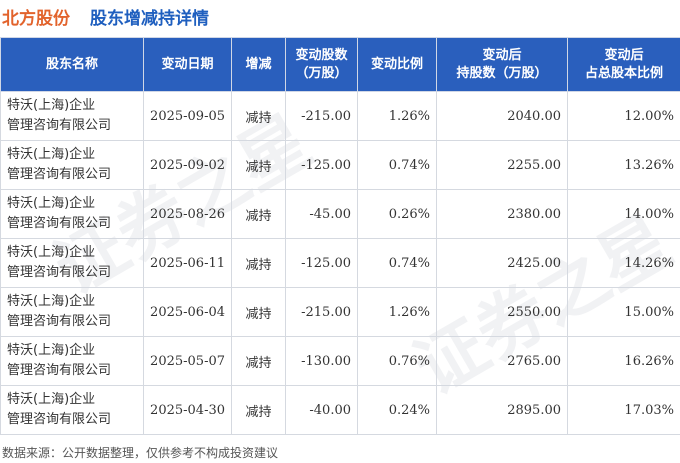  Describe the element at coordinates (397, 214) in the screenshot. I see `cell-change-ratio: 0.26%` at that location.